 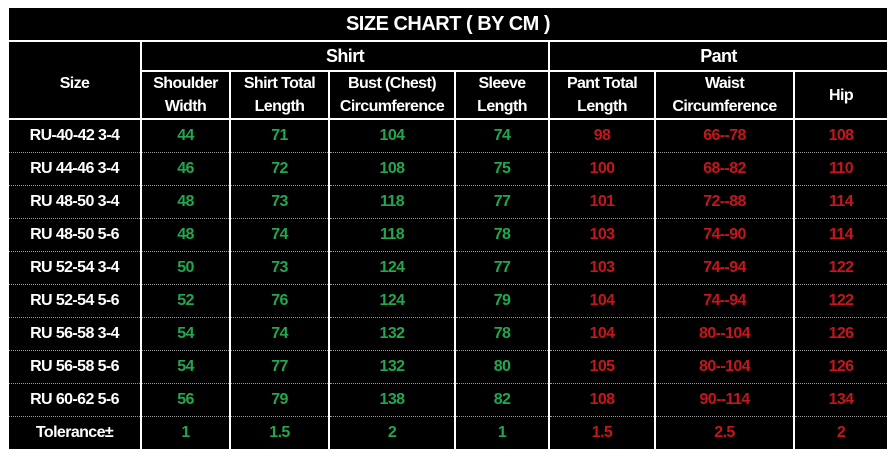 What do you see at coordinates (75, 202) in the screenshot?
I see `size-cell: RU 48-50 3-4` at bounding box center [75, 202].